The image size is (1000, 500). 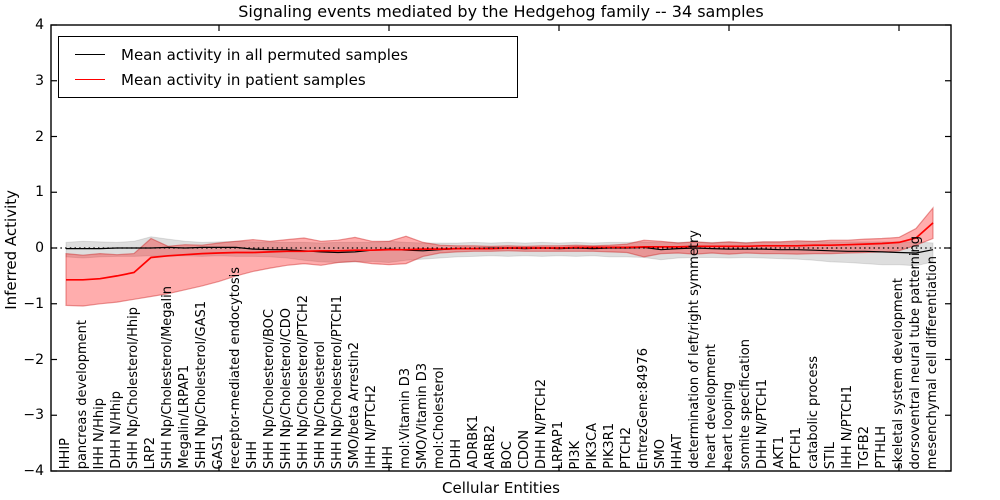 I want to click on x-tick-label: SHH Np/Cholesterol/GAS1, so click(x=201, y=385).